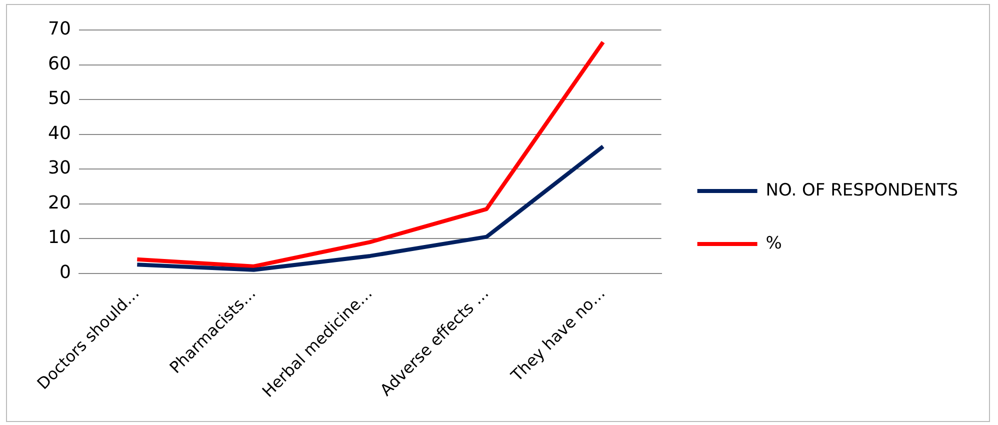  I want to click on legend-label: %, so click(774, 243).